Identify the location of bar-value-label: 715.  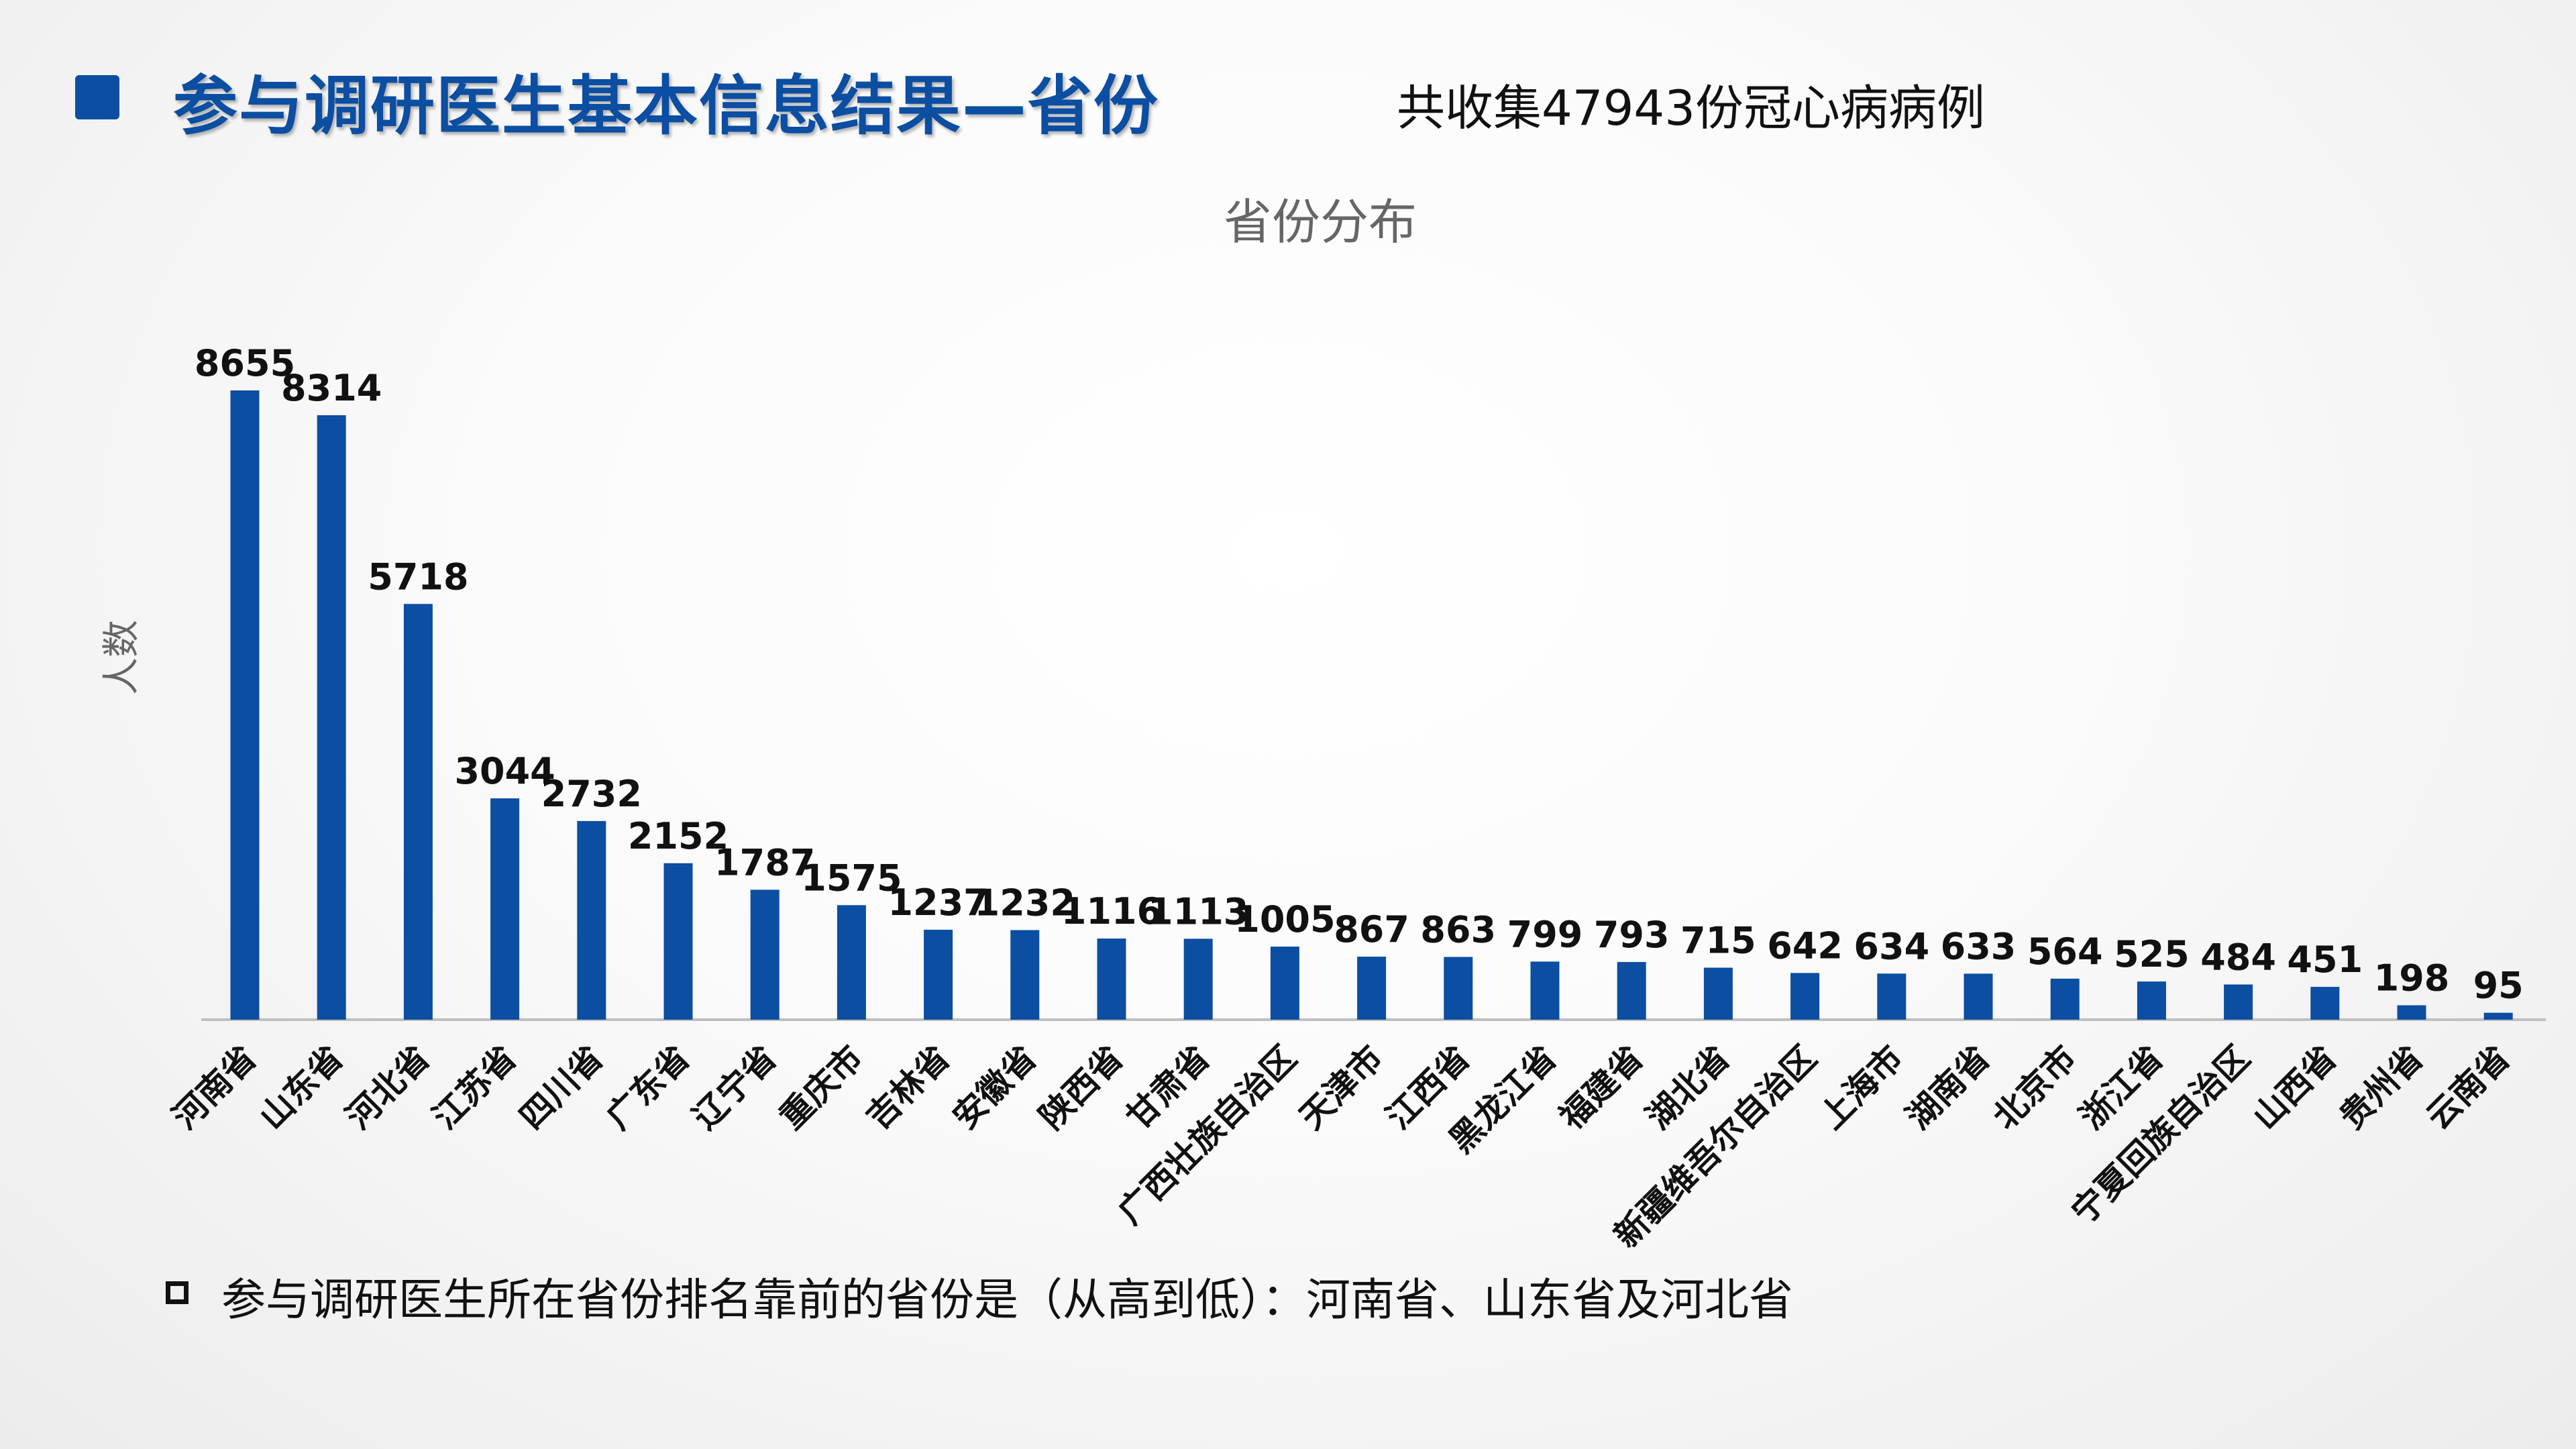
(1718, 941).